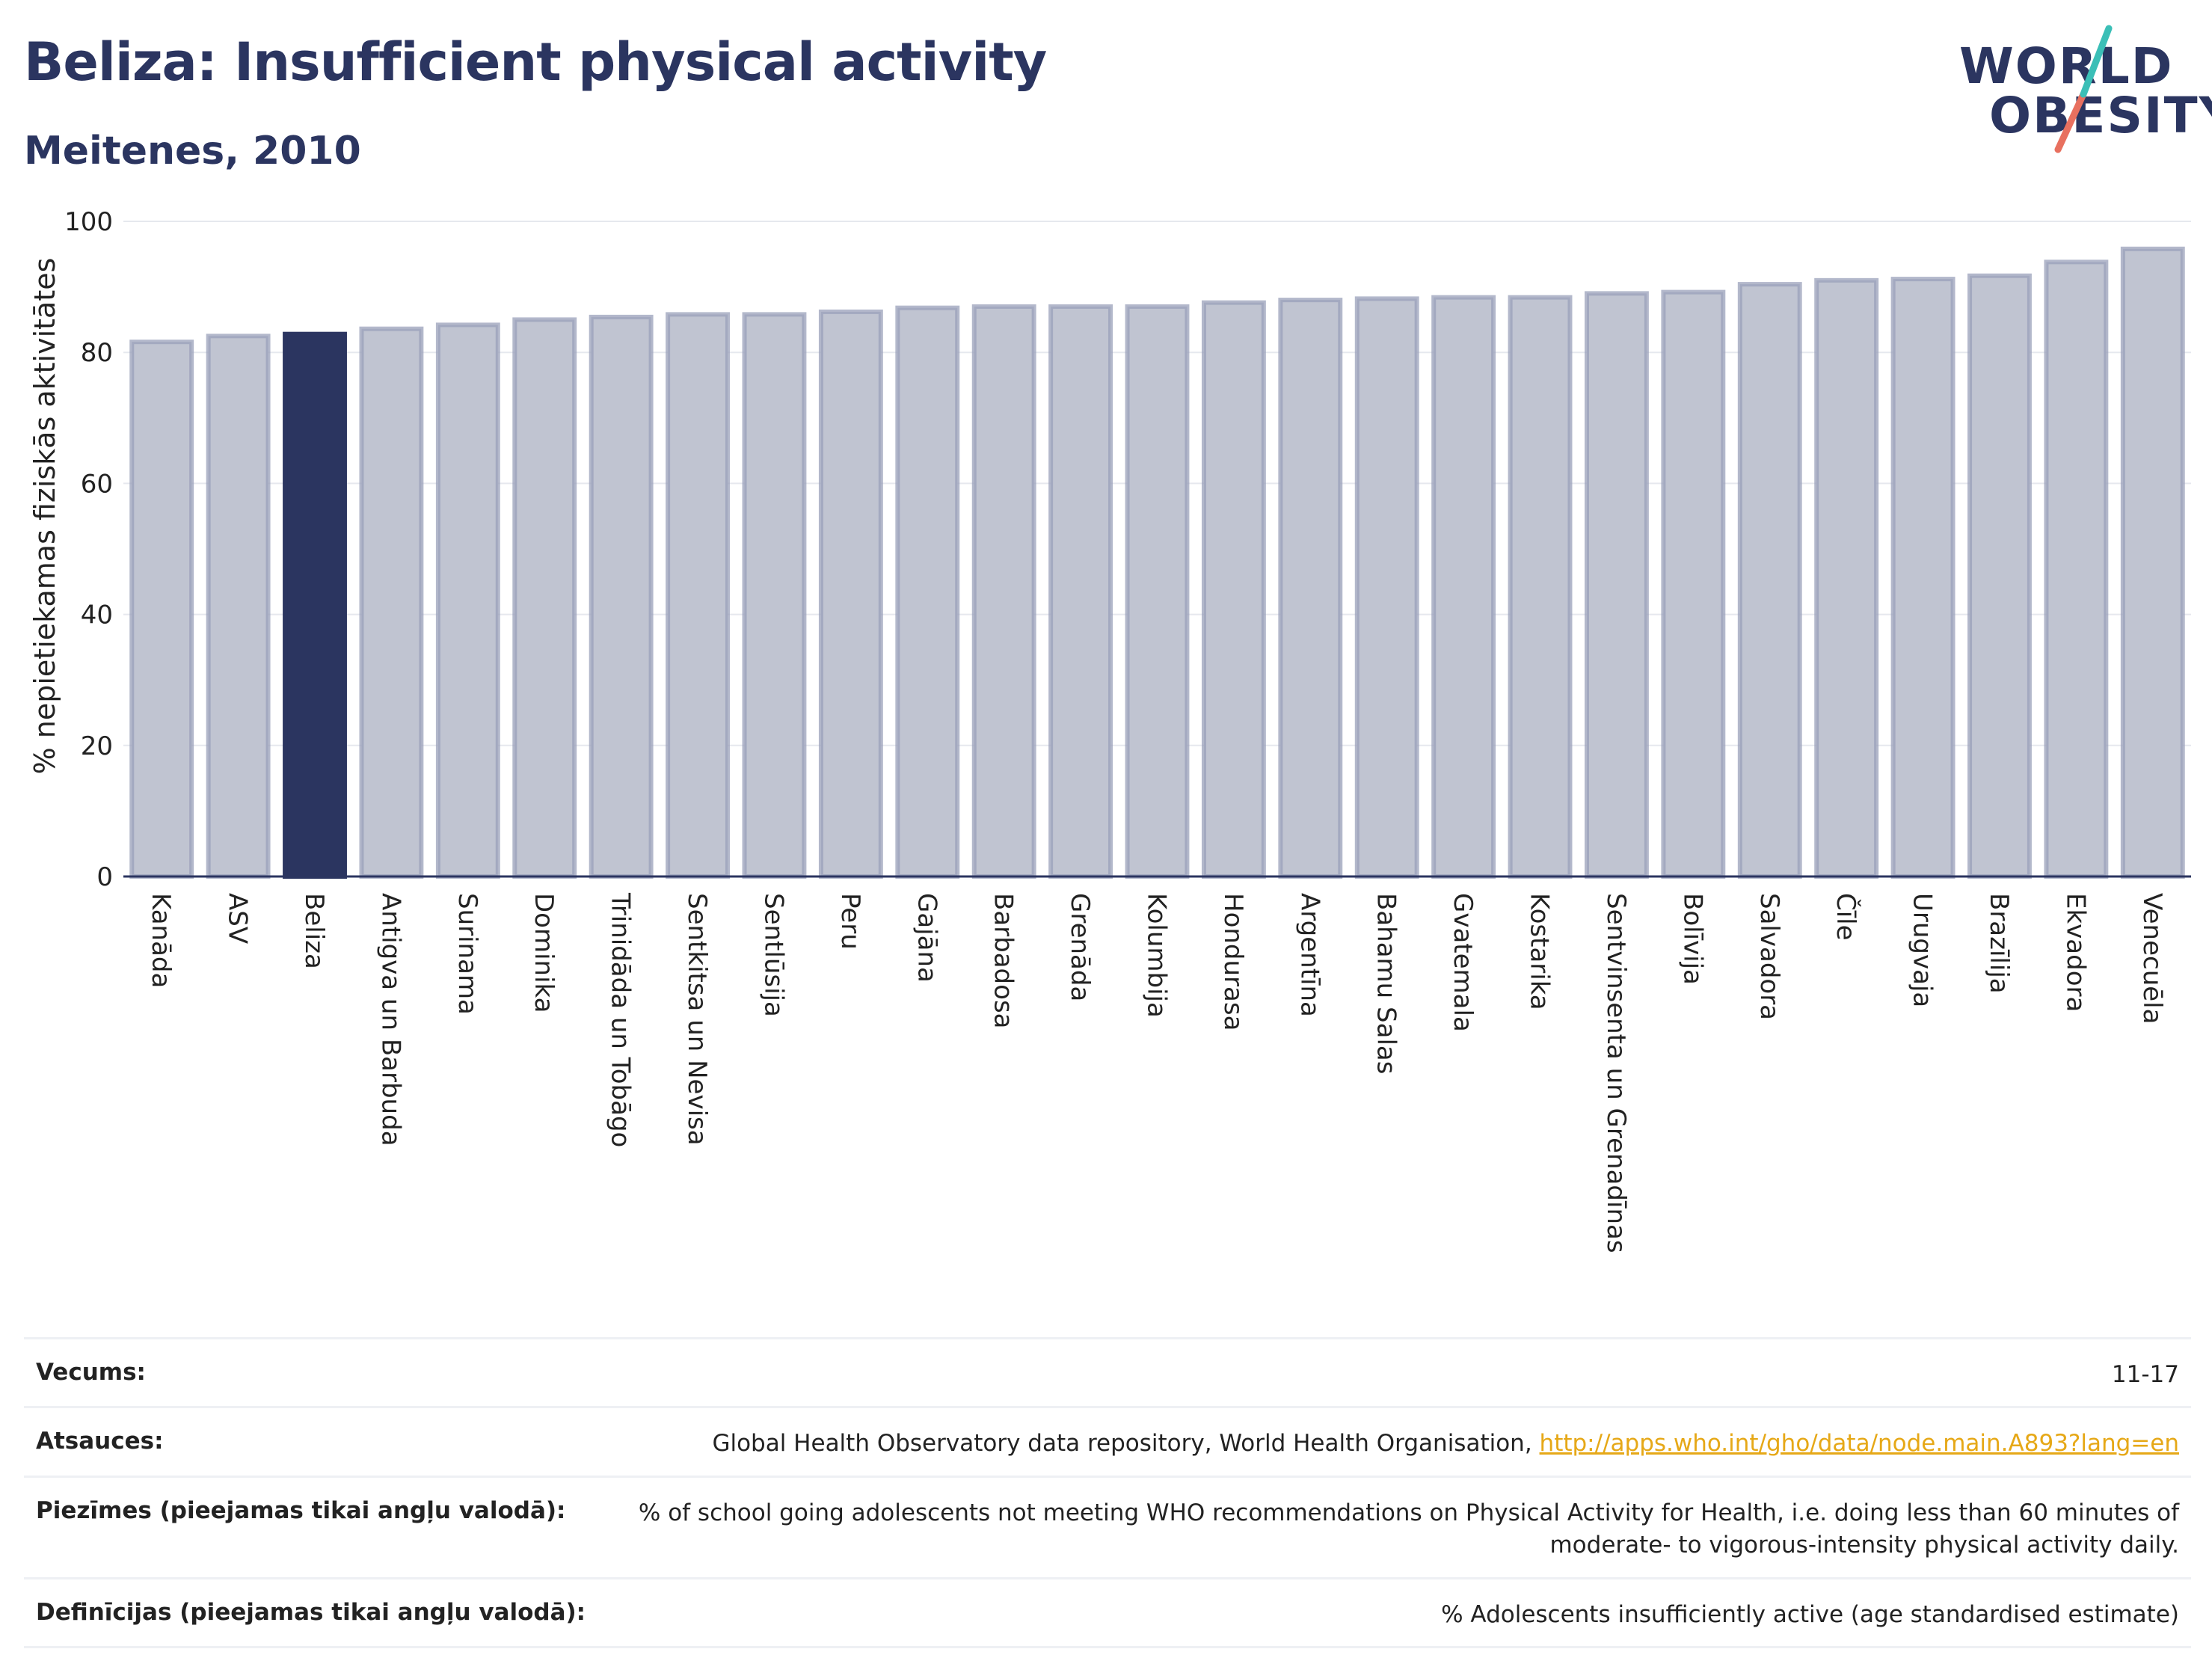  What do you see at coordinates (621, 1019) in the screenshot?
I see `x-tick-label: Trinidāda un Tobāgo` at bounding box center [621, 1019].